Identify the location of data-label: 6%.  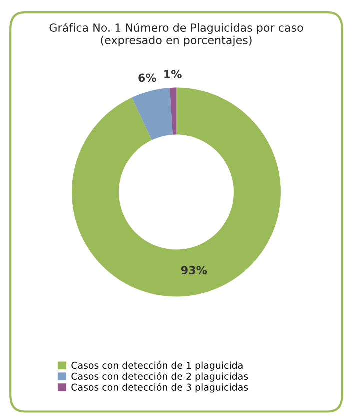
(147, 78).